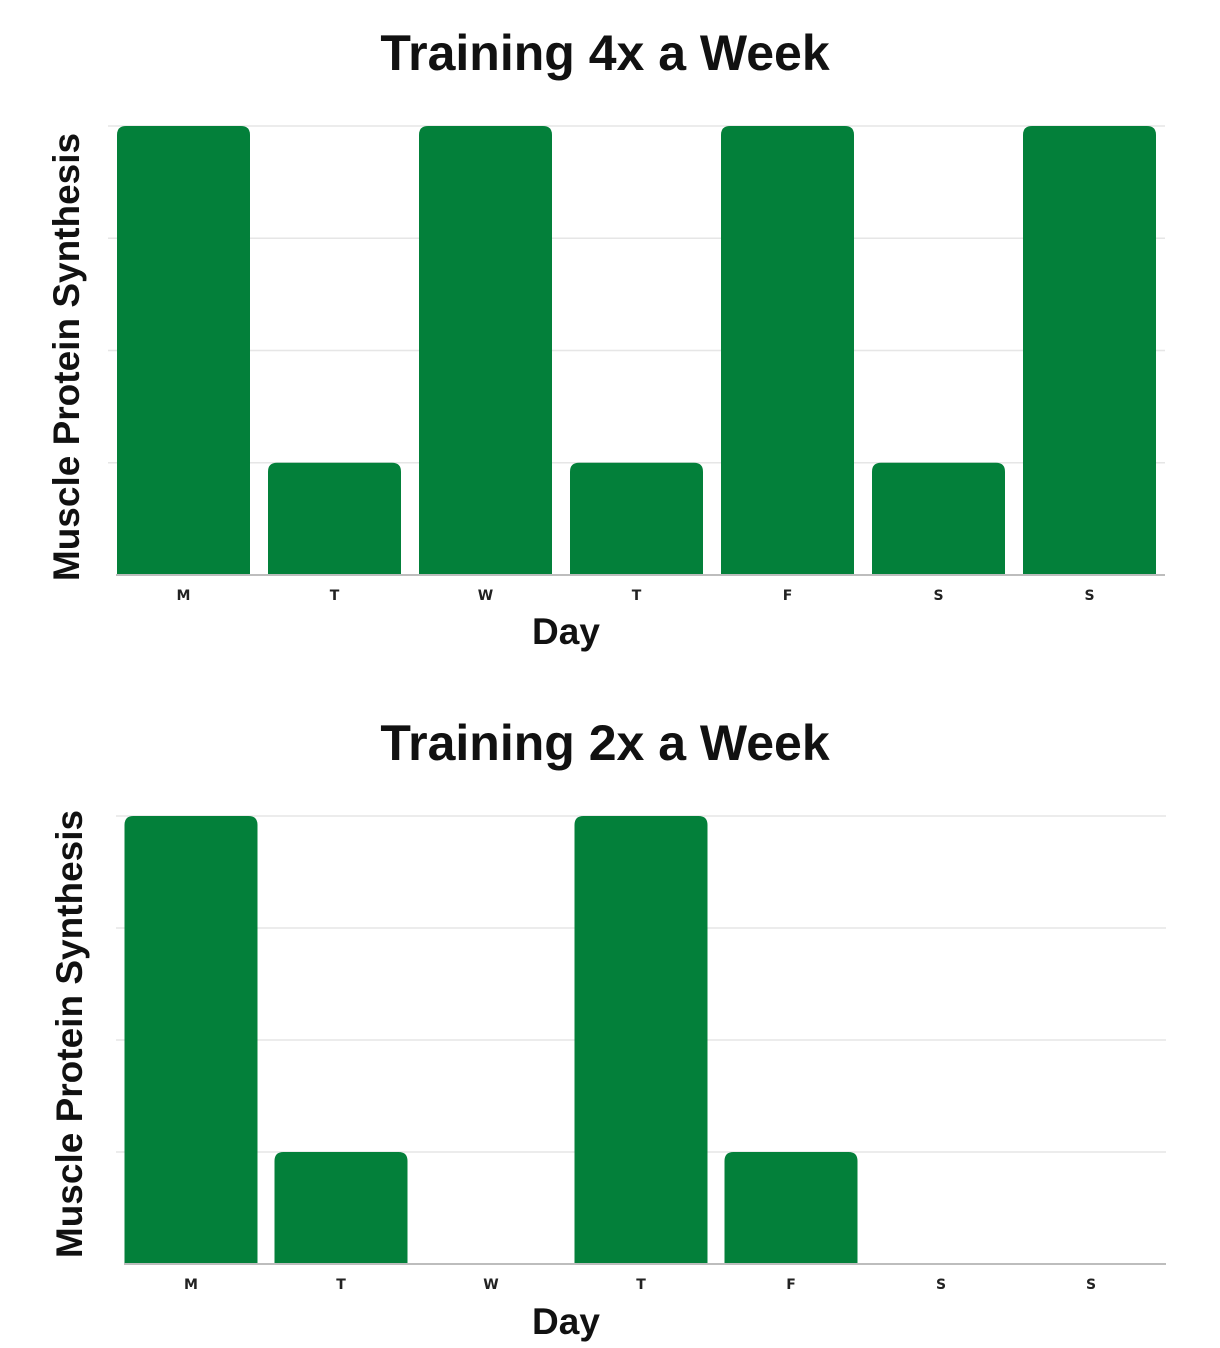 This screenshot has height=1348, width=1220. I want to click on chart-2-title: Training 2x a Week, so click(604, 743).